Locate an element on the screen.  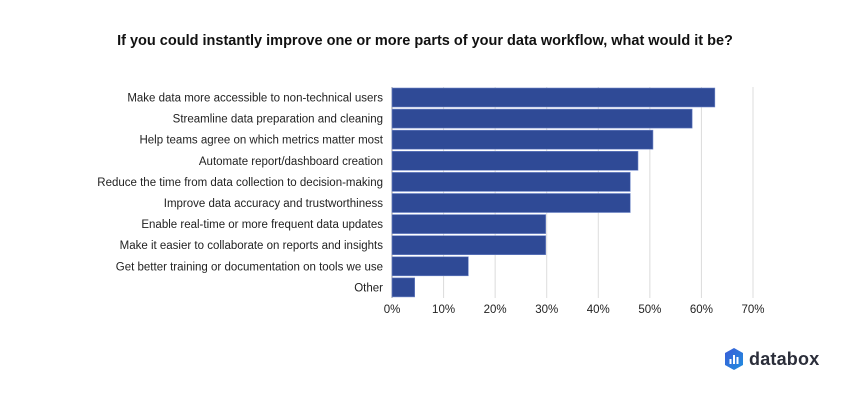
x-tick-label: 70% is located at coordinates (752, 310).